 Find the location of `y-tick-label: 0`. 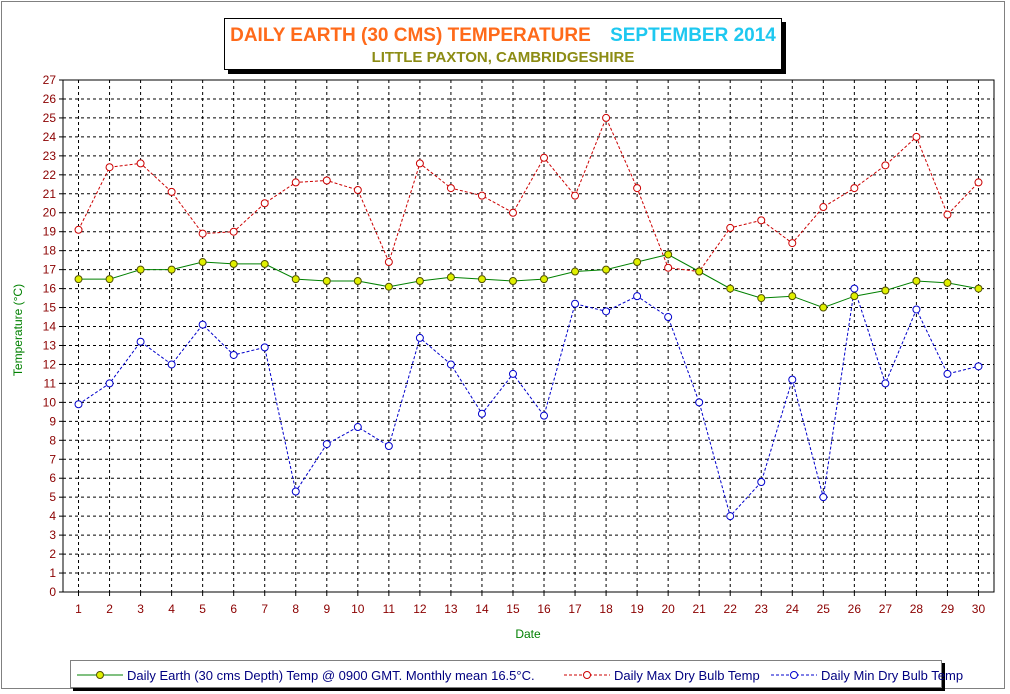

y-tick-label: 0 is located at coordinates (52, 592).